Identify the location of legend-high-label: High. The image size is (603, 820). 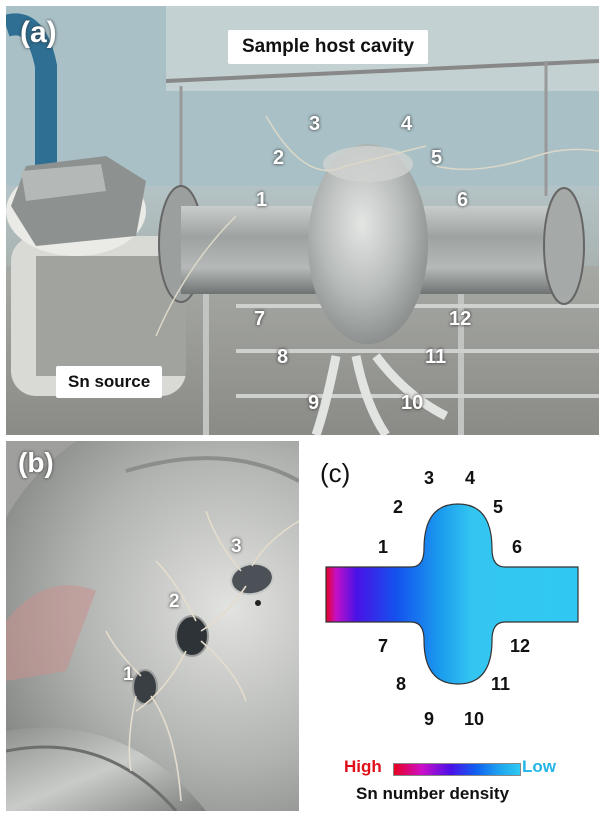
(363, 766).